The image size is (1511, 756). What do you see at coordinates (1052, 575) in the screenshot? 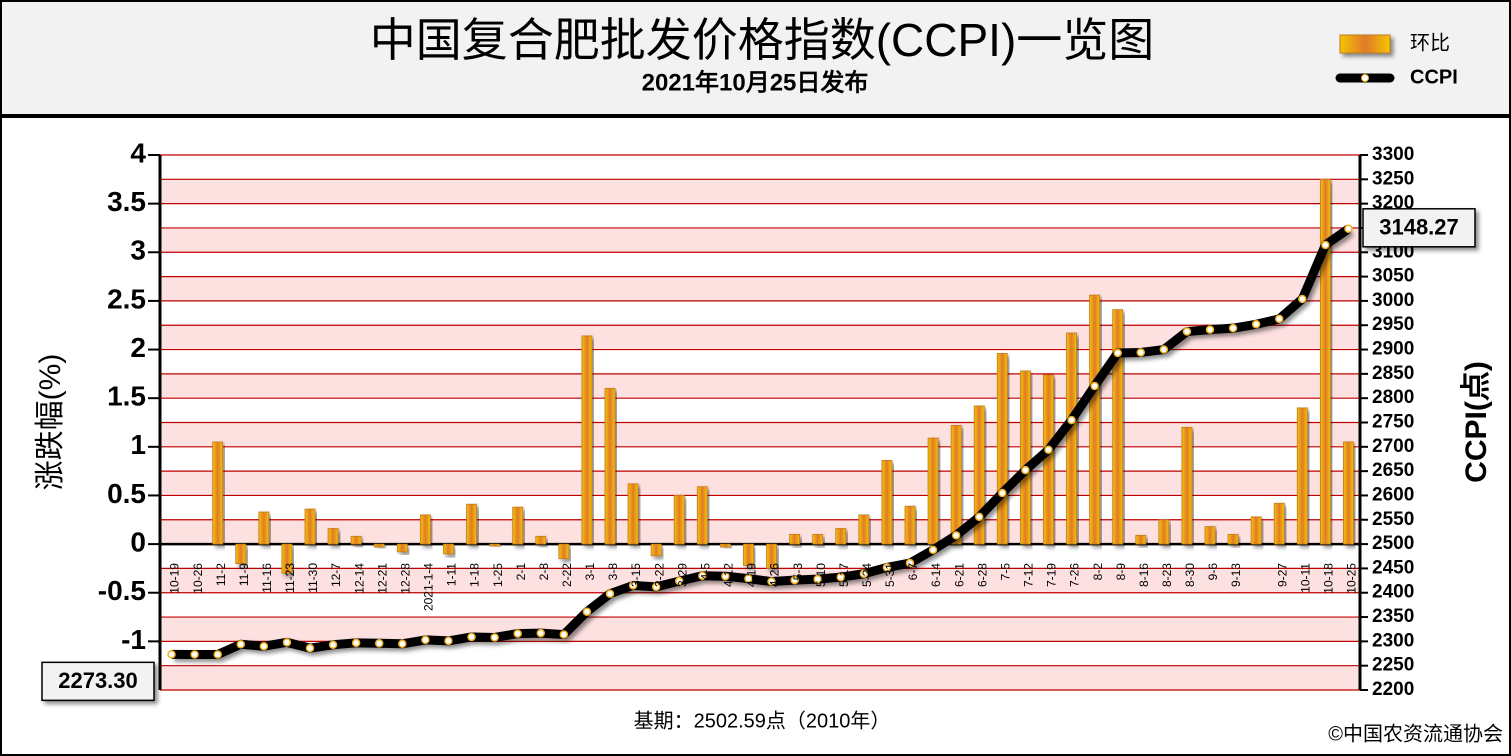
I see `x-tick-label: 7-19` at bounding box center [1052, 575].